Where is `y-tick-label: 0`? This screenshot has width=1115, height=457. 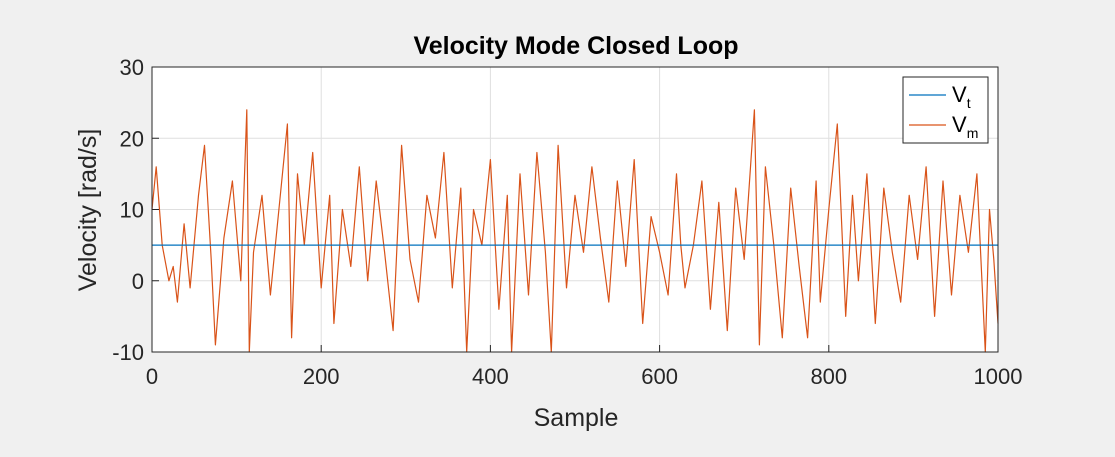
y-tick-label: 0 is located at coordinates (138, 281).